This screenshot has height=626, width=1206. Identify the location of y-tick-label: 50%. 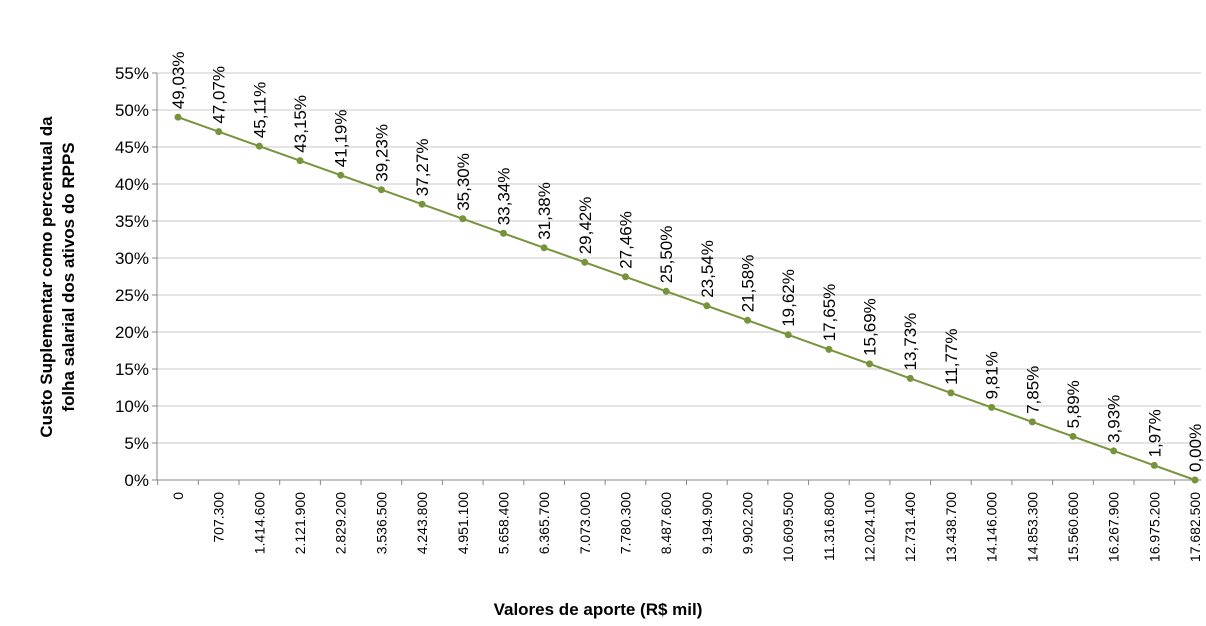
(132, 110).